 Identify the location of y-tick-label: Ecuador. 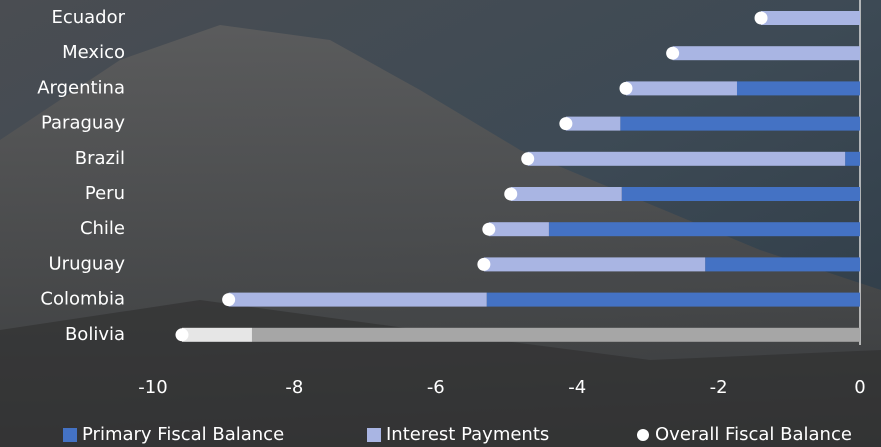
(88, 17).